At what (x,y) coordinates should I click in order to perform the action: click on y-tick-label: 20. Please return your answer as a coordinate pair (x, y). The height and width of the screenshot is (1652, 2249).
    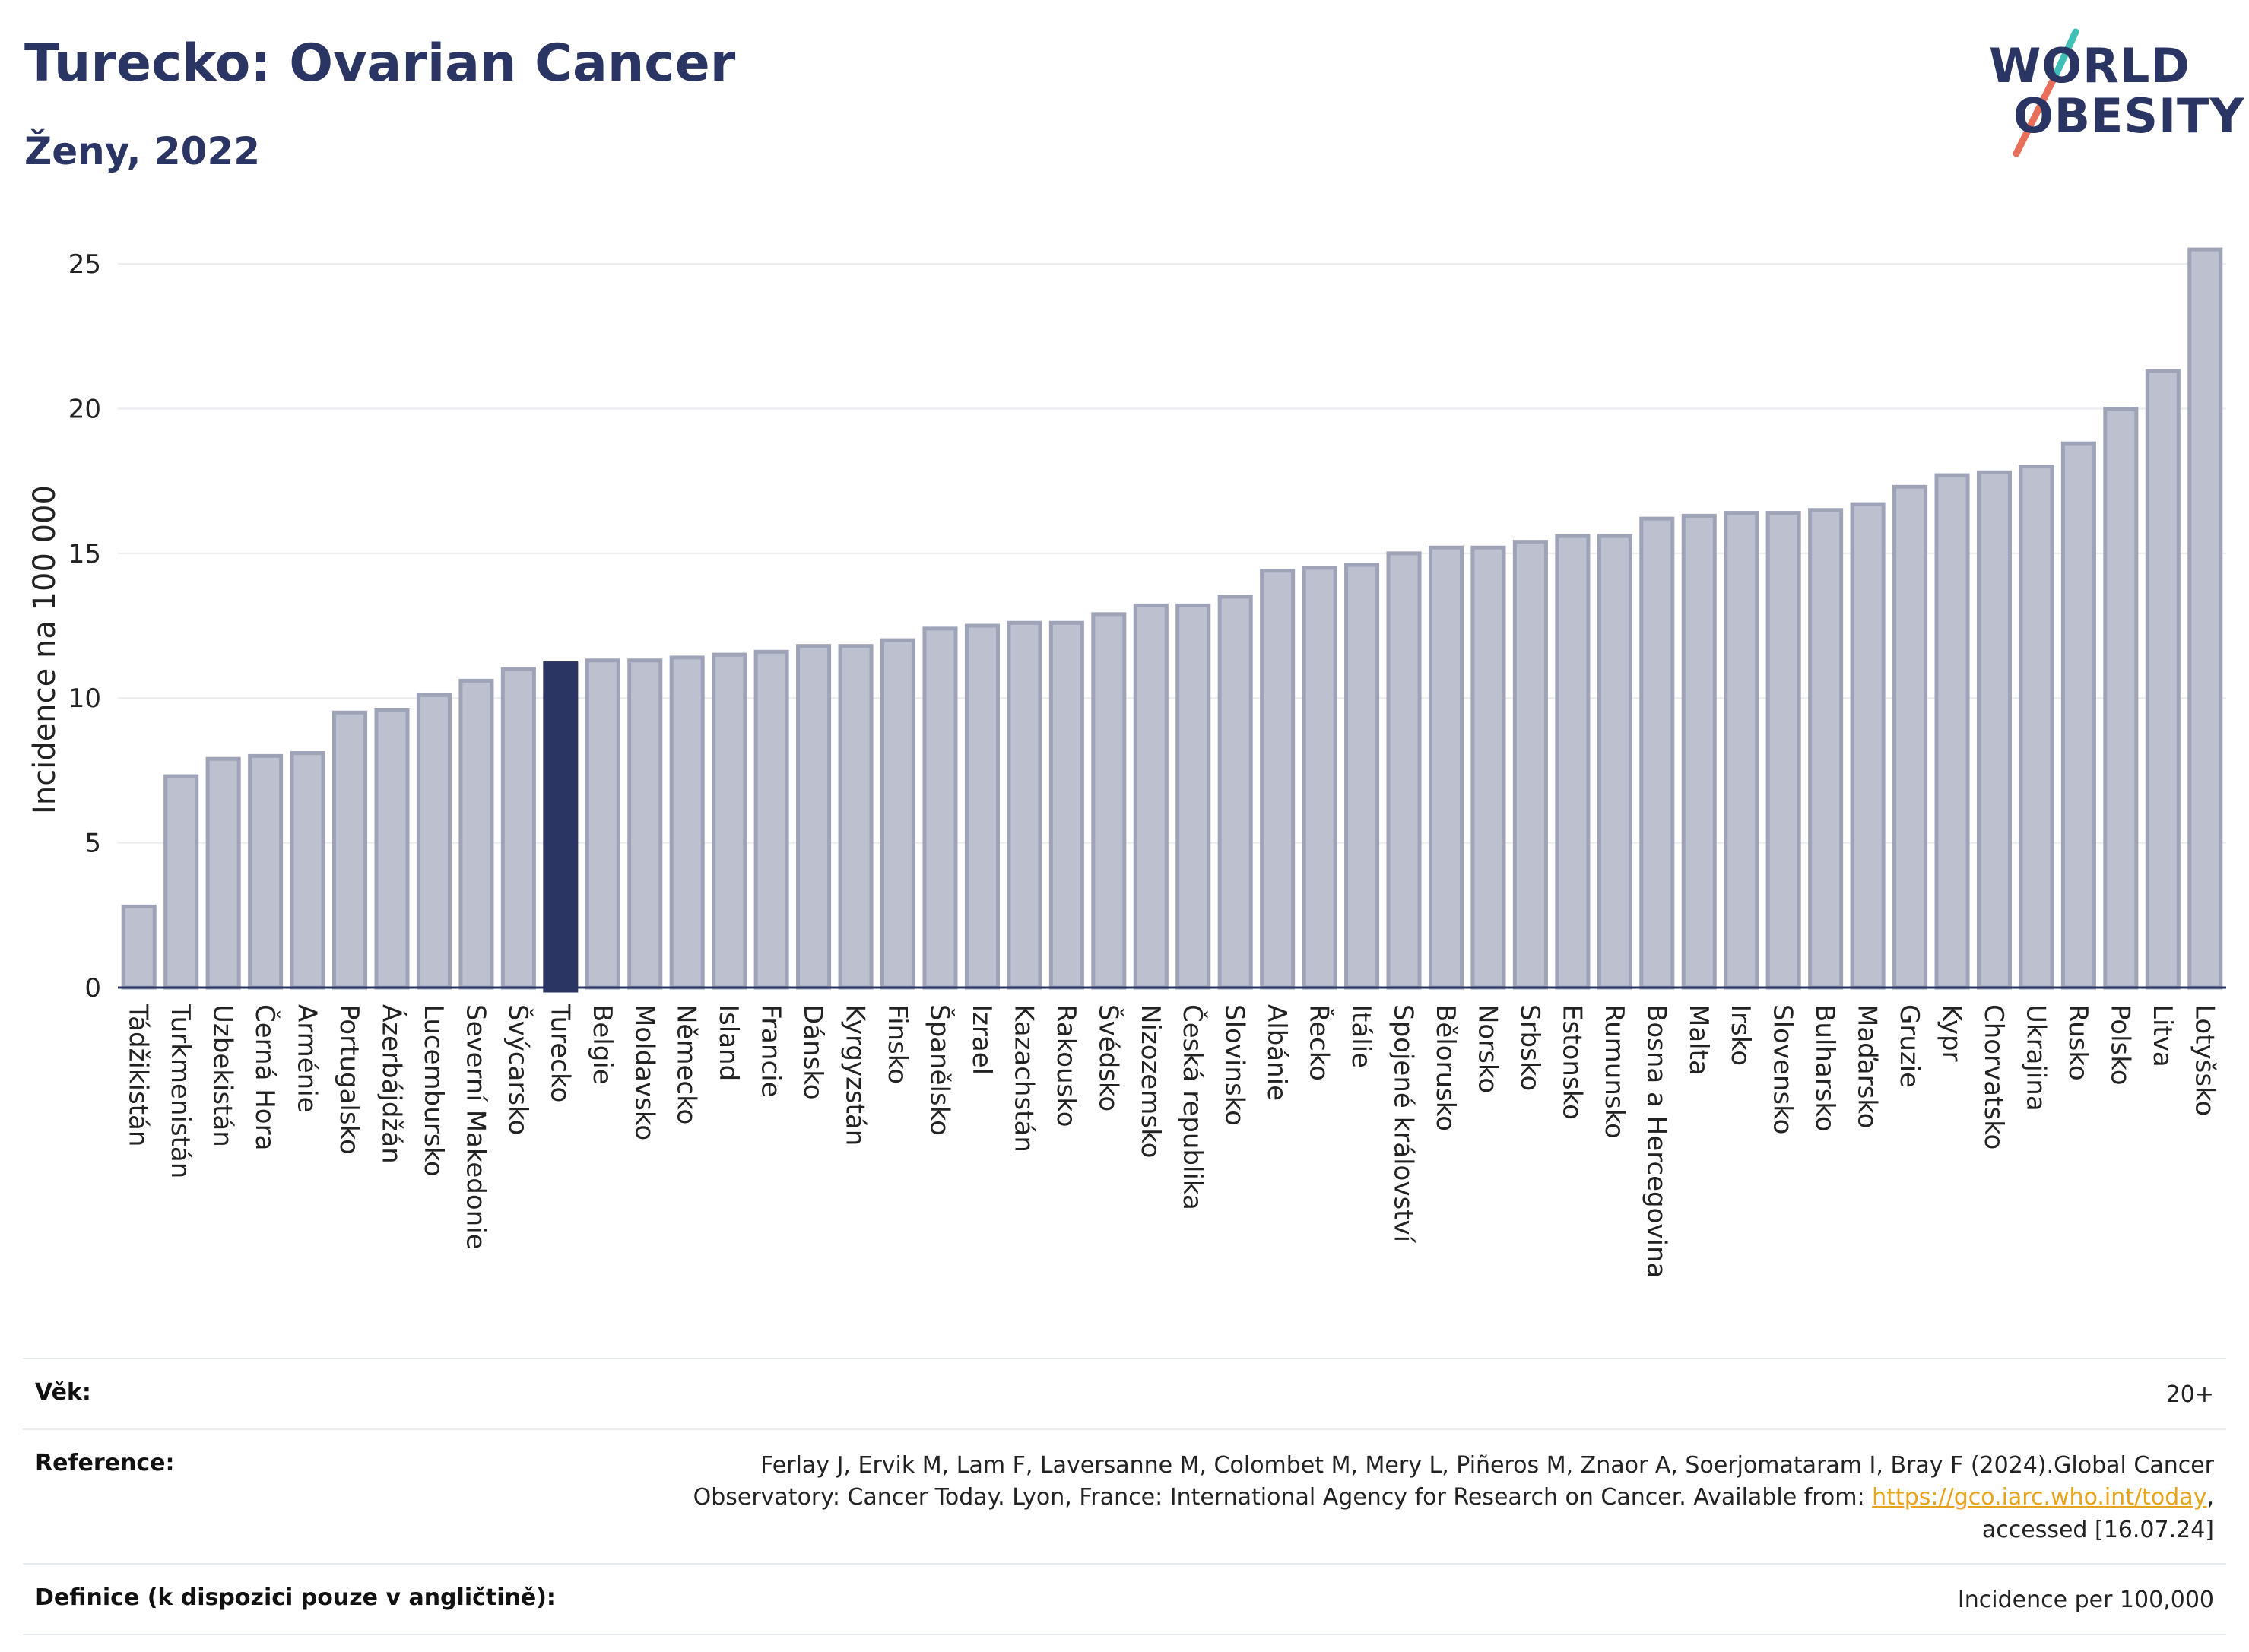
    Looking at the image, I should click on (84, 409).